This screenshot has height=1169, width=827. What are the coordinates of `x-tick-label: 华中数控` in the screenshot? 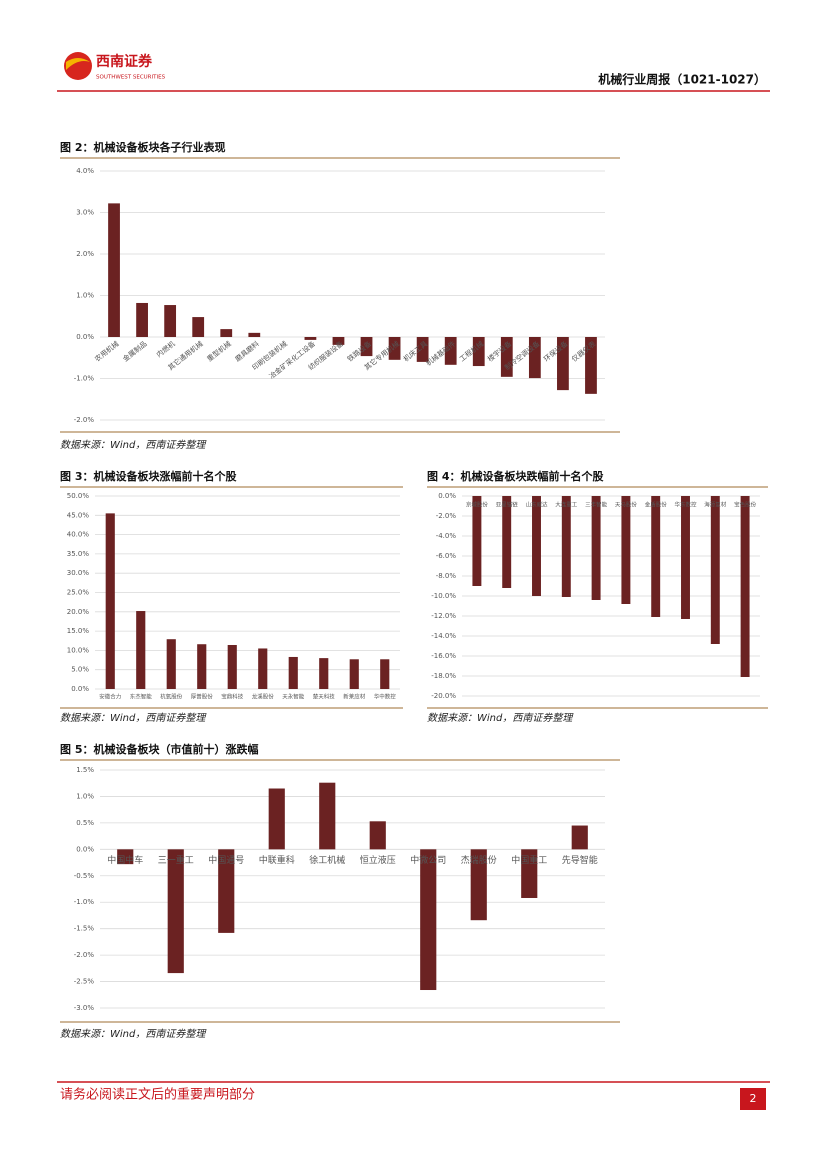 It's located at (385, 697).